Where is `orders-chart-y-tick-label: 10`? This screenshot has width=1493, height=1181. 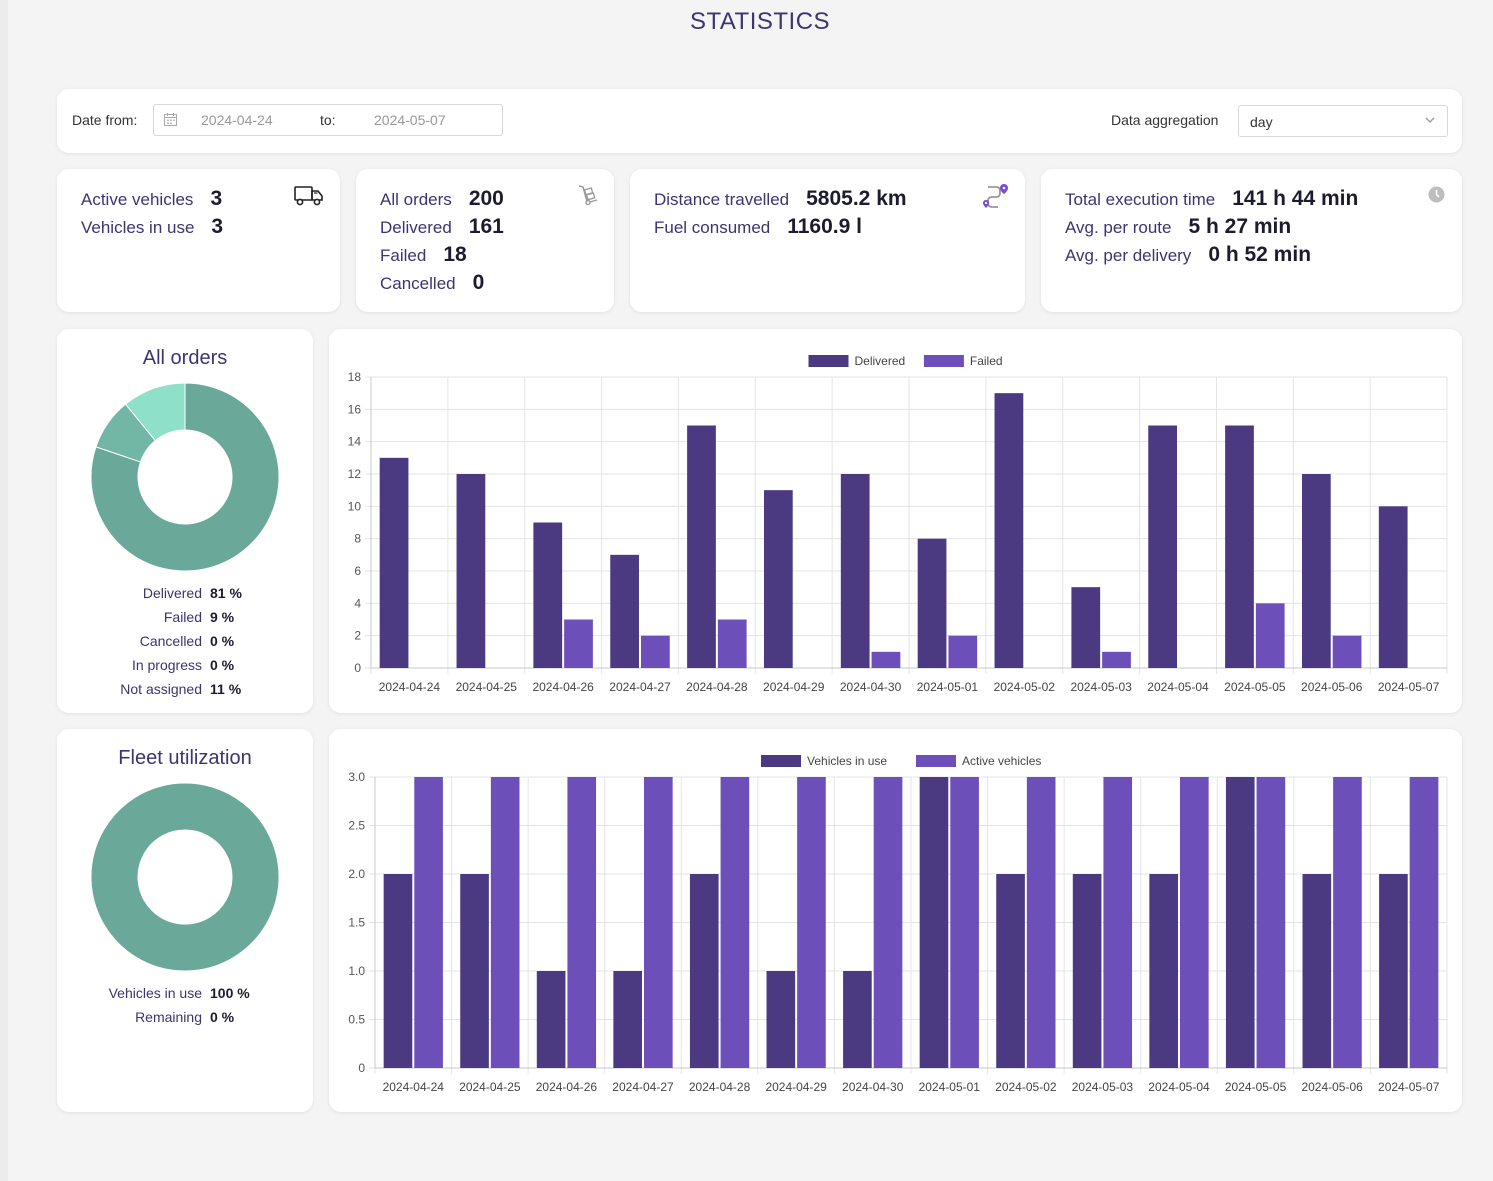 orders-chart-y-tick-label: 10 is located at coordinates (355, 506).